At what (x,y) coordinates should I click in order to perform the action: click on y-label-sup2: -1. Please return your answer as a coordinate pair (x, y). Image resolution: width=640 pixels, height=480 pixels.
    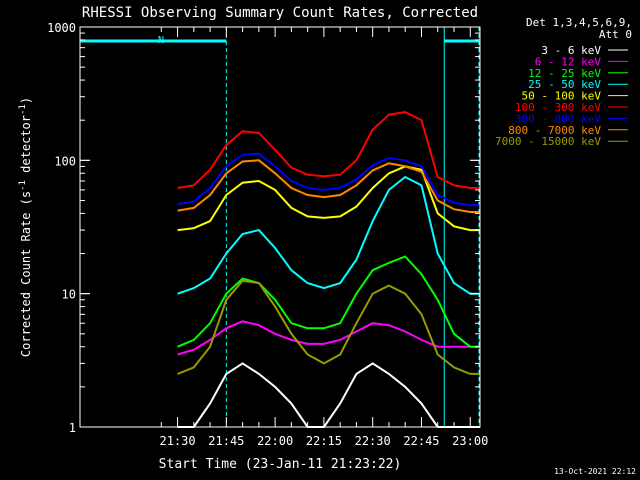
    Looking at the image, I should click on (23, 109).